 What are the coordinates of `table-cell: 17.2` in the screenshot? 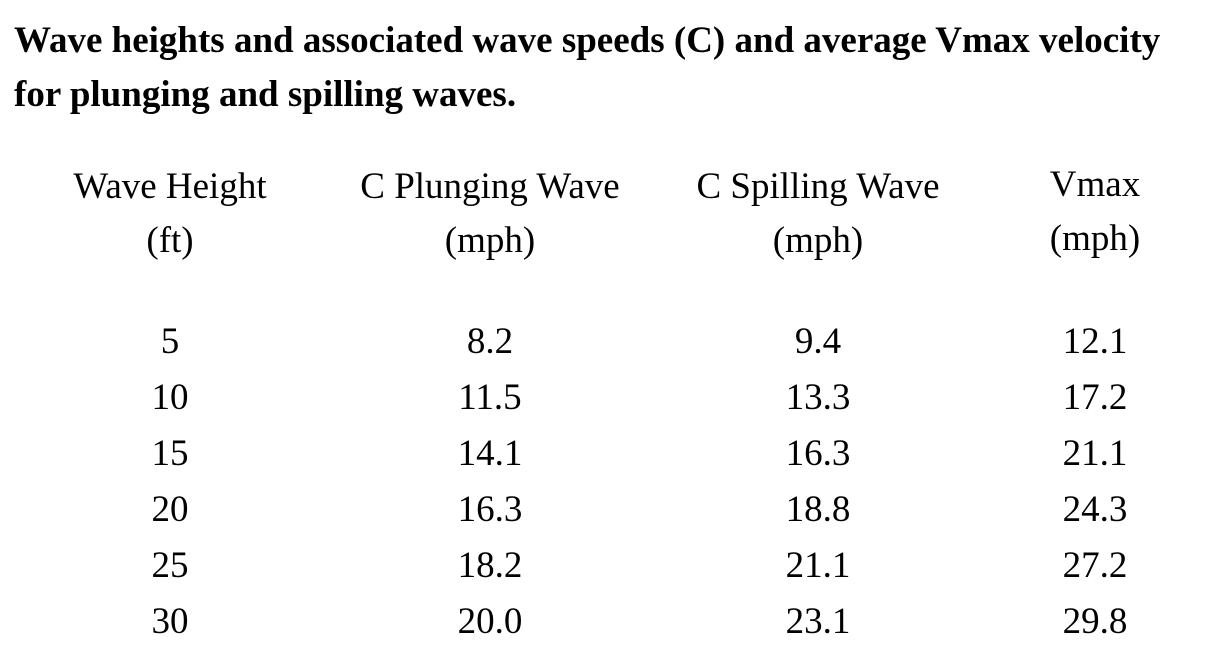 It's located at (1095, 397).